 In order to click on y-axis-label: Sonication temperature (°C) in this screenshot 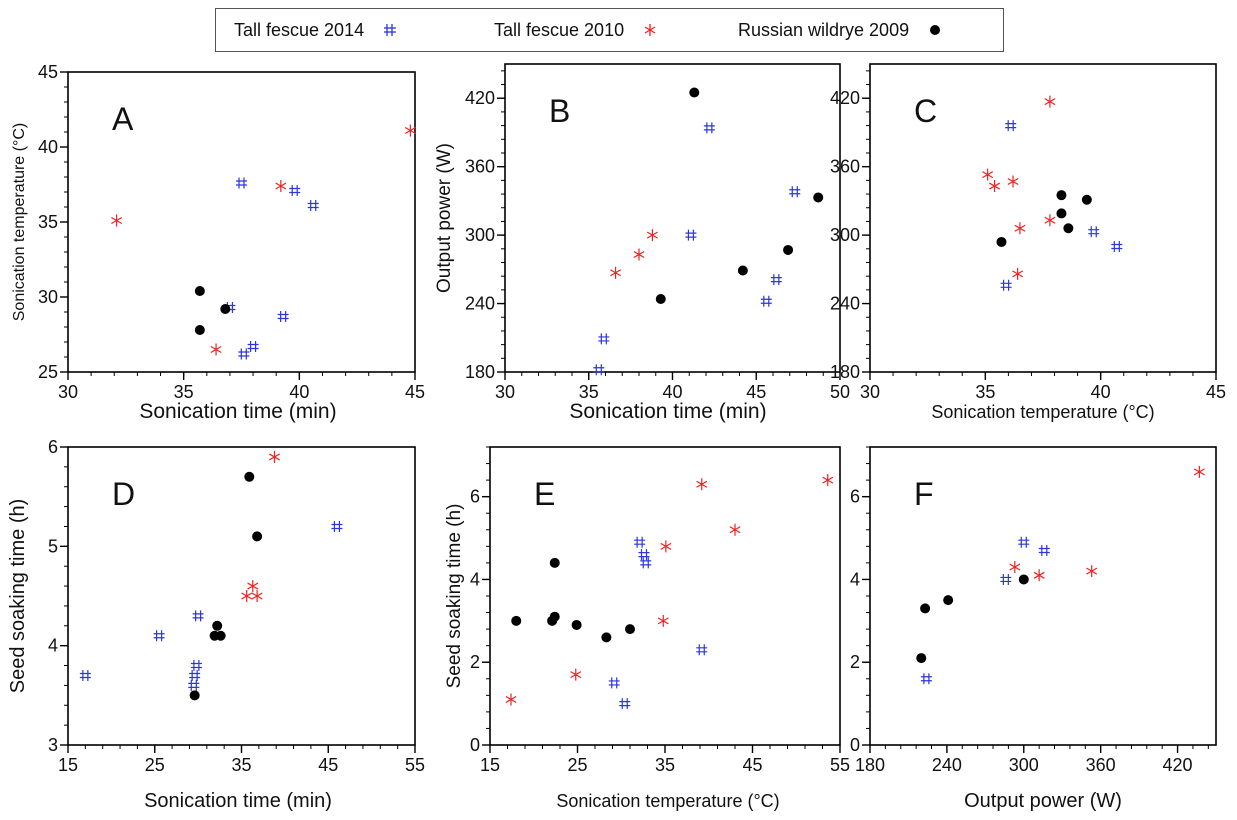, I will do `click(19, 222)`.